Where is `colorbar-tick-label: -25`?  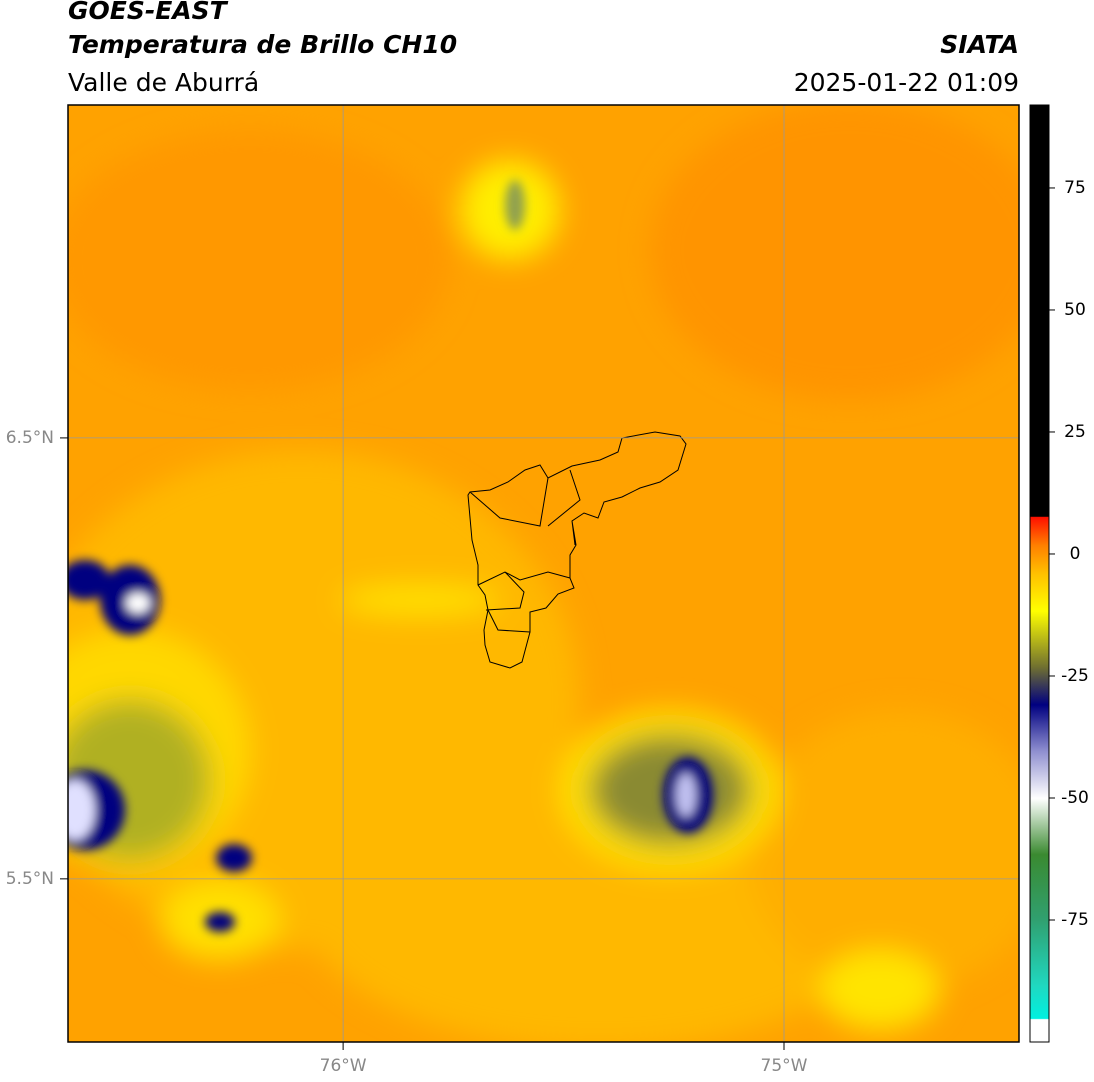 colorbar-tick-label: -25 is located at coordinates (1075, 676).